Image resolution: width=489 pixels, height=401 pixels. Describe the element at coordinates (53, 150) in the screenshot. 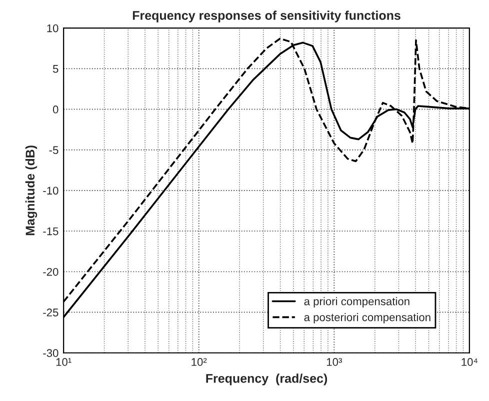

I see `y-tick-label: -5` at that location.